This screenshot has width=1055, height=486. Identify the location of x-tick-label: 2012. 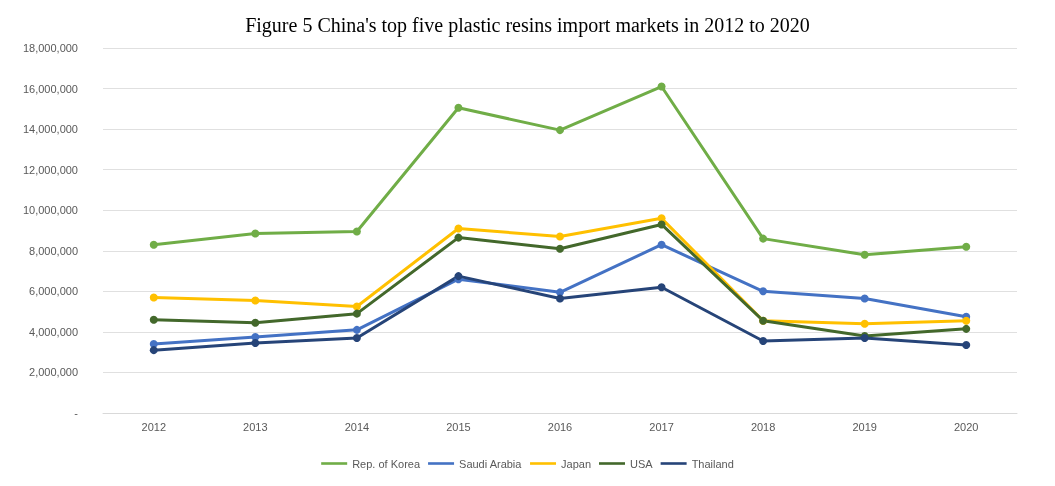
(154, 426).